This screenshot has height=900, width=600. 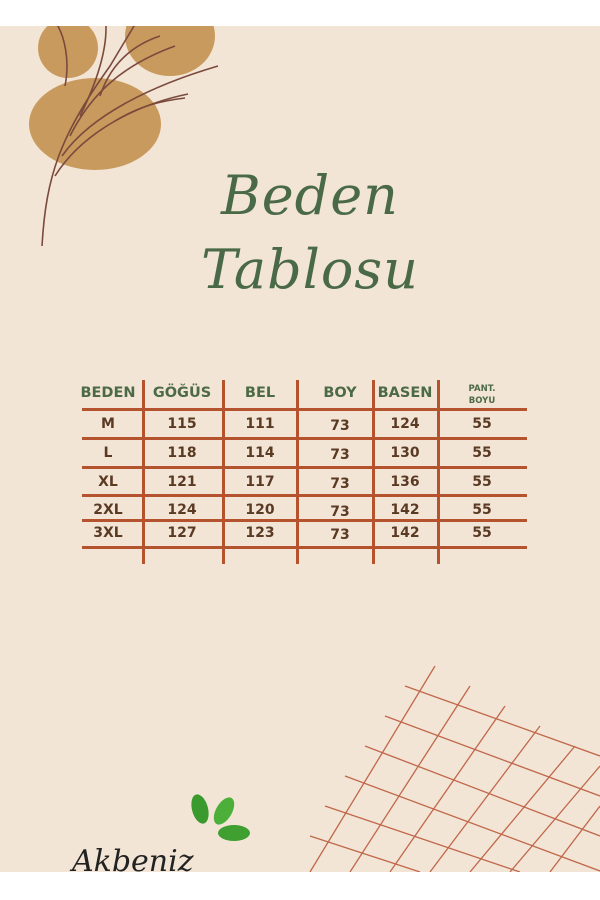 What do you see at coordinates (108, 393) in the screenshot?
I see `column-header: BEDEN` at bounding box center [108, 393].